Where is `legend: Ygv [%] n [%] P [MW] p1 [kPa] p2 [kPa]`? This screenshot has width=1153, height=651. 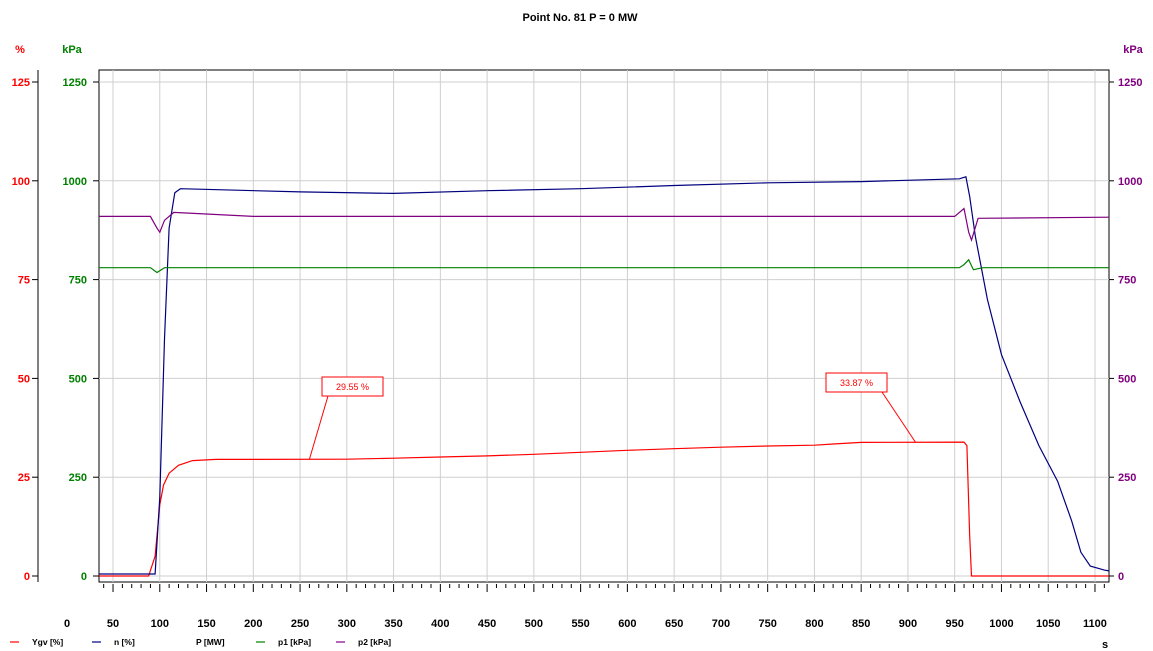 legend: Ygv [%] n [%] P [MW] p1 [kPa] p2 [kPa] is located at coordinates (200, 642).